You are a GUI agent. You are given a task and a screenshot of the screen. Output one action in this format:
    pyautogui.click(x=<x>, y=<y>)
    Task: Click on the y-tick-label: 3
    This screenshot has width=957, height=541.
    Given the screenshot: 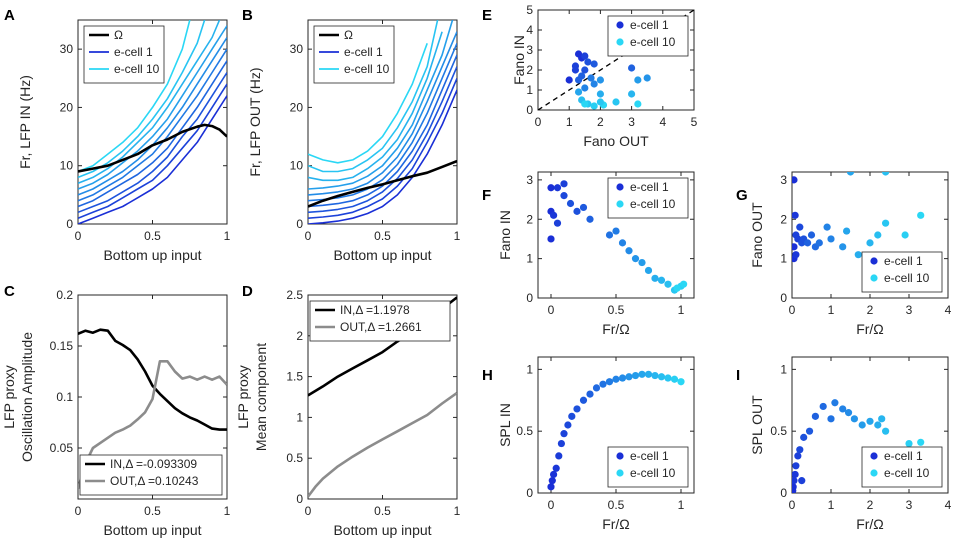 What is the action you would take?
    pyautogui.click(x=529, y=180)
    